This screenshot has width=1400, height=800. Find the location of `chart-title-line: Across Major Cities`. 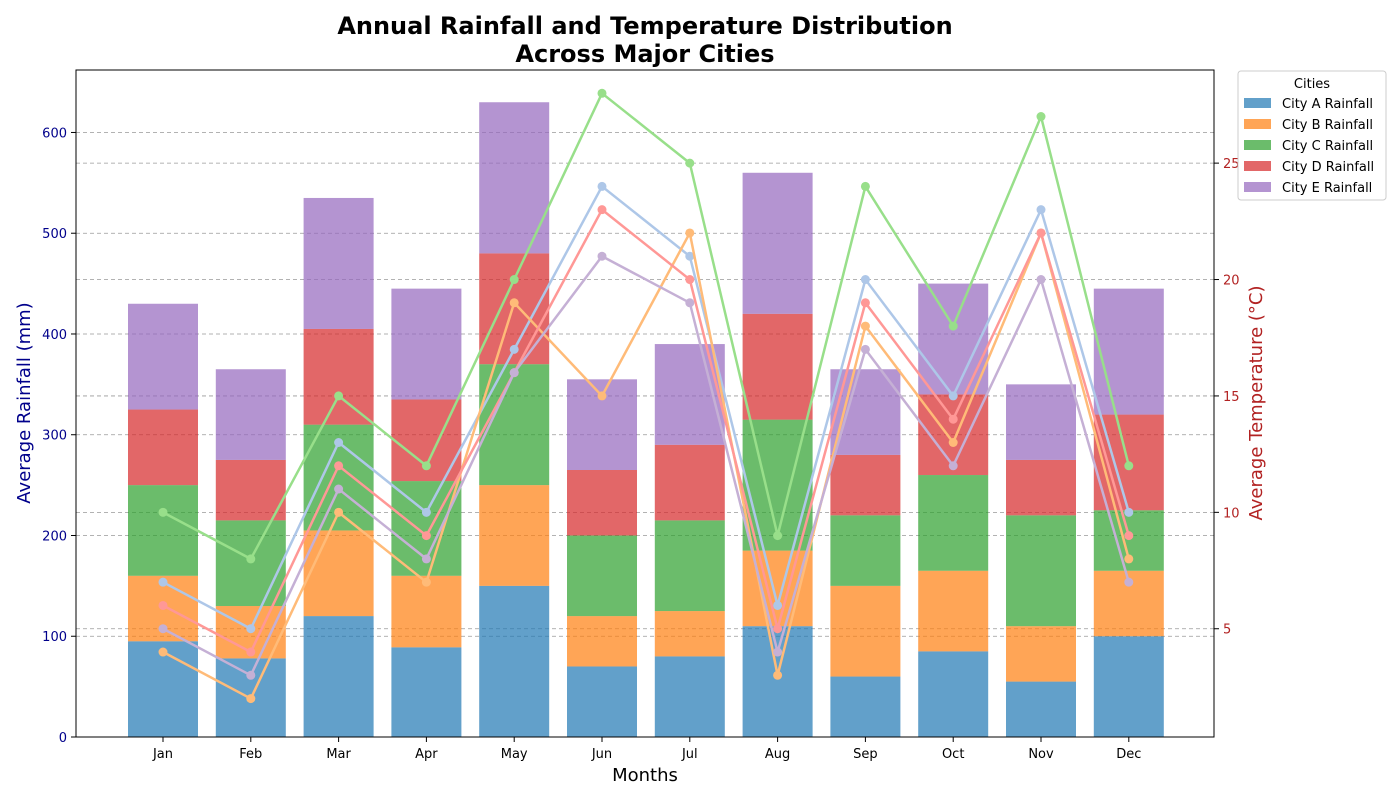

chart-title-line: Across Major Cities is located at coordinates (644, 54).